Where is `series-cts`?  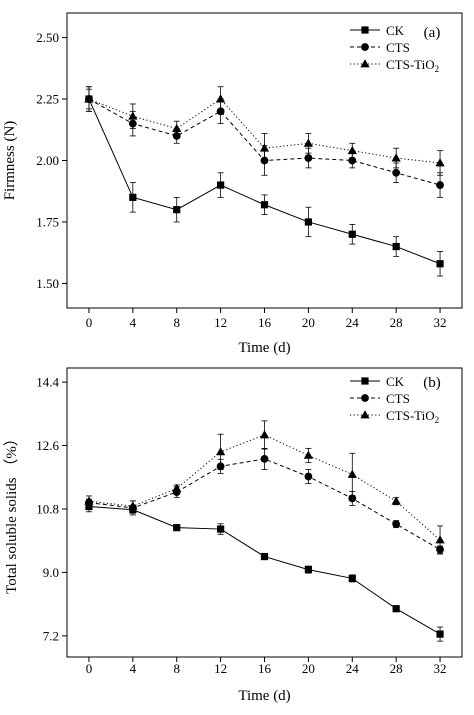
series-cts is located at coordinates (264, 500).